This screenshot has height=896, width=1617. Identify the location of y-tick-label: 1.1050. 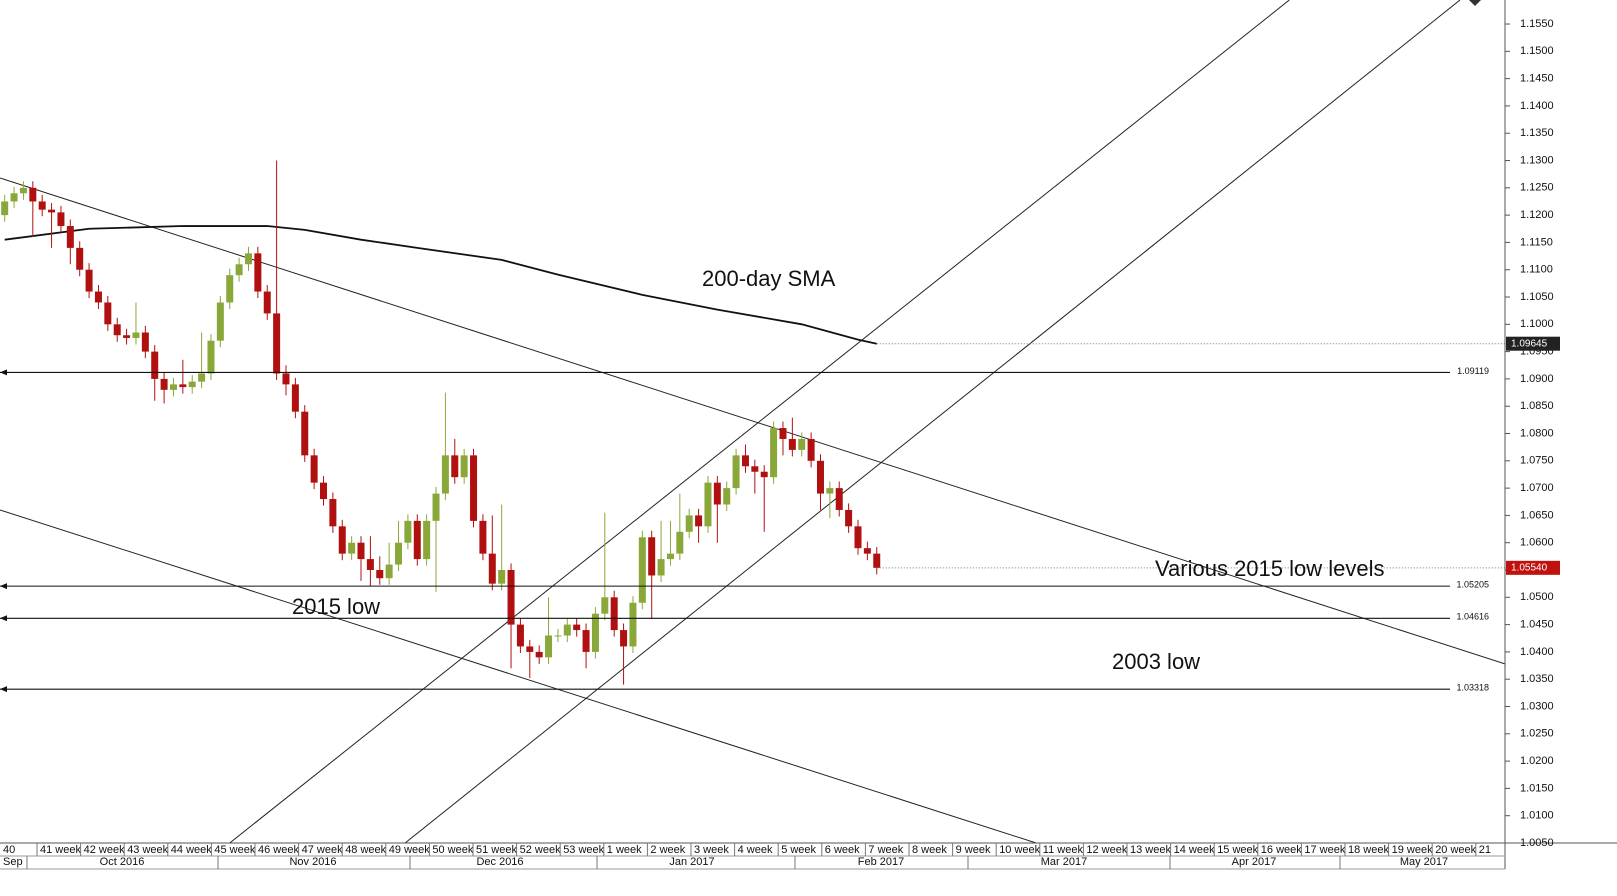
(1537, 297).